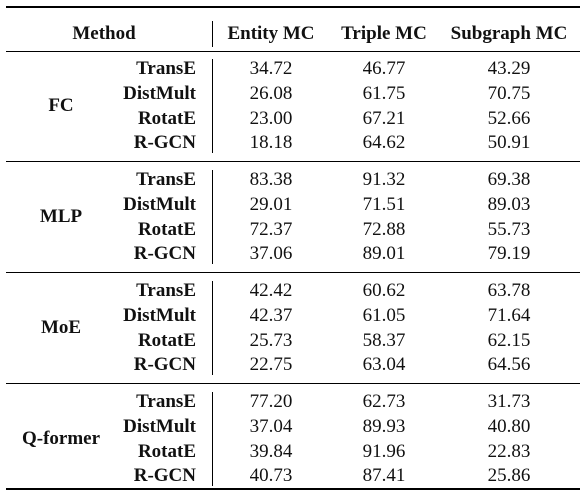  Describe the element at coordinates (384, 365) in the screenshot. I see `triple-mc-value: 63.04` at that location.